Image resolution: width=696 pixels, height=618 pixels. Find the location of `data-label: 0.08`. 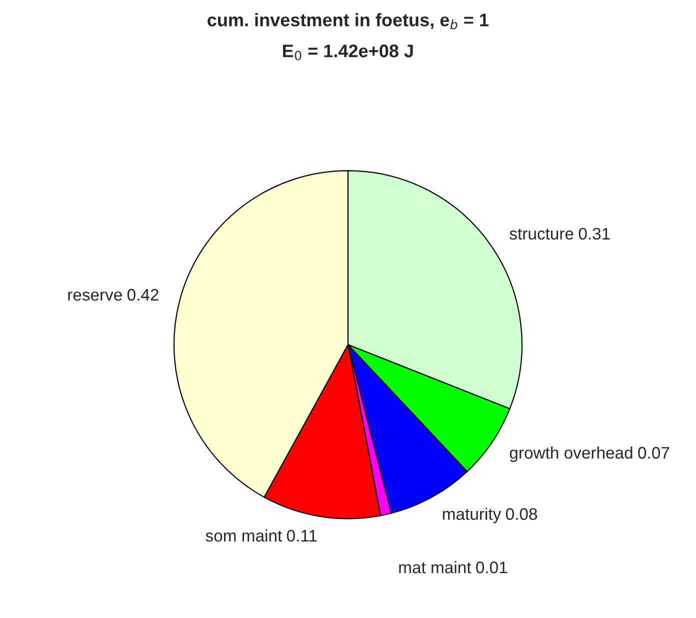

data-label: 0.08 is located at coordinates (522, 514).